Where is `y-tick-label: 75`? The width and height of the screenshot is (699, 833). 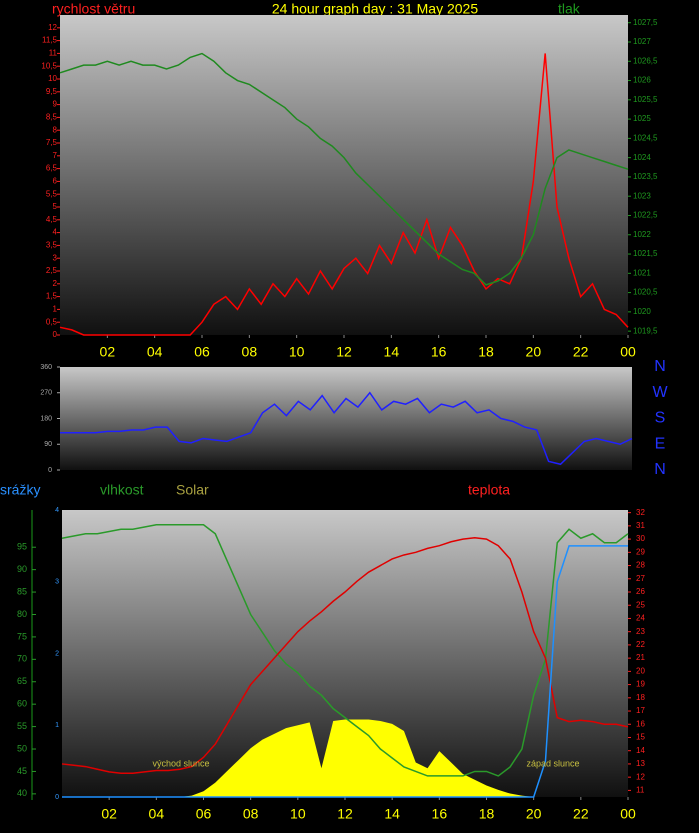
y-tick-label: 75 is located at coordinates (22, 636).